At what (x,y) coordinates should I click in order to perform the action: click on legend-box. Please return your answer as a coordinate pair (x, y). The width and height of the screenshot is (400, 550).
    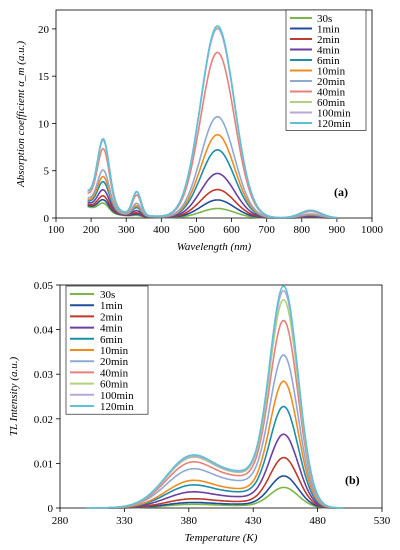
    Looking at the image, I should click on (326, 70).